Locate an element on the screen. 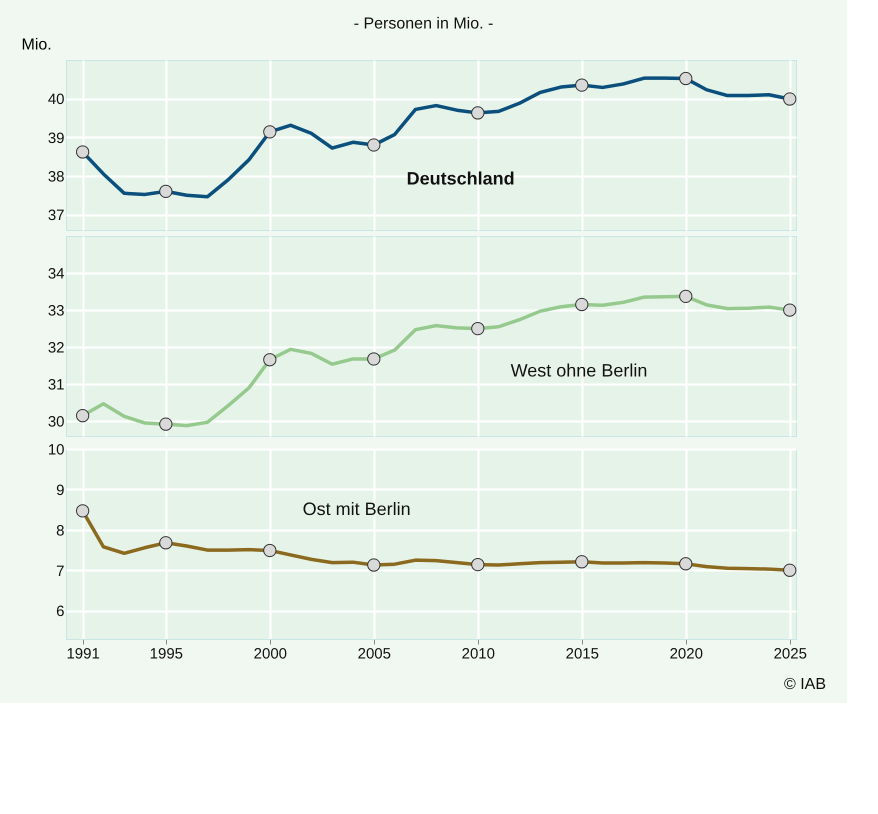 This screenshot has height=814, width=878. x-tick-label: 2025 is located at coordinates (790, 654).